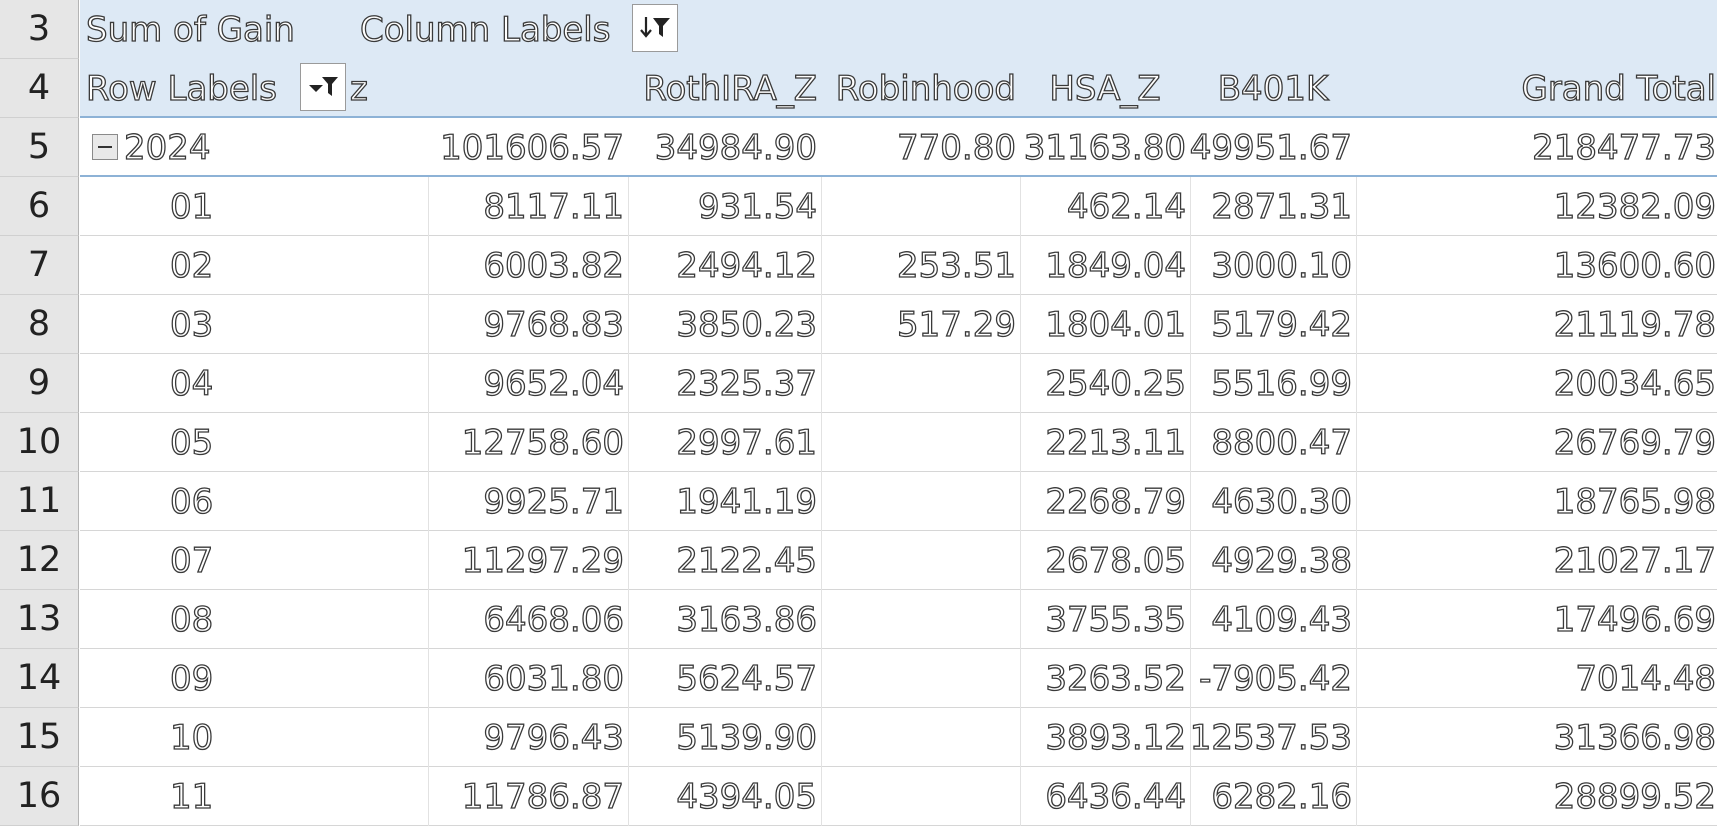 Image resolution: width=1717 pixels, height=826 pixels. What do you see at coordinates (1282, 619) in the screenshot?
I see `value-b401k: 4109.43` at bounding box center [1282, 619].